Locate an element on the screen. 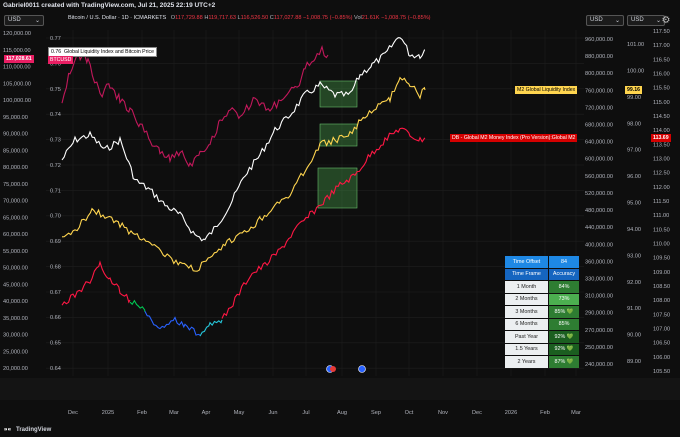 The image size is (680, 437). ax-btc-tick: 110,000.00 is located at coordinates (17, 68).